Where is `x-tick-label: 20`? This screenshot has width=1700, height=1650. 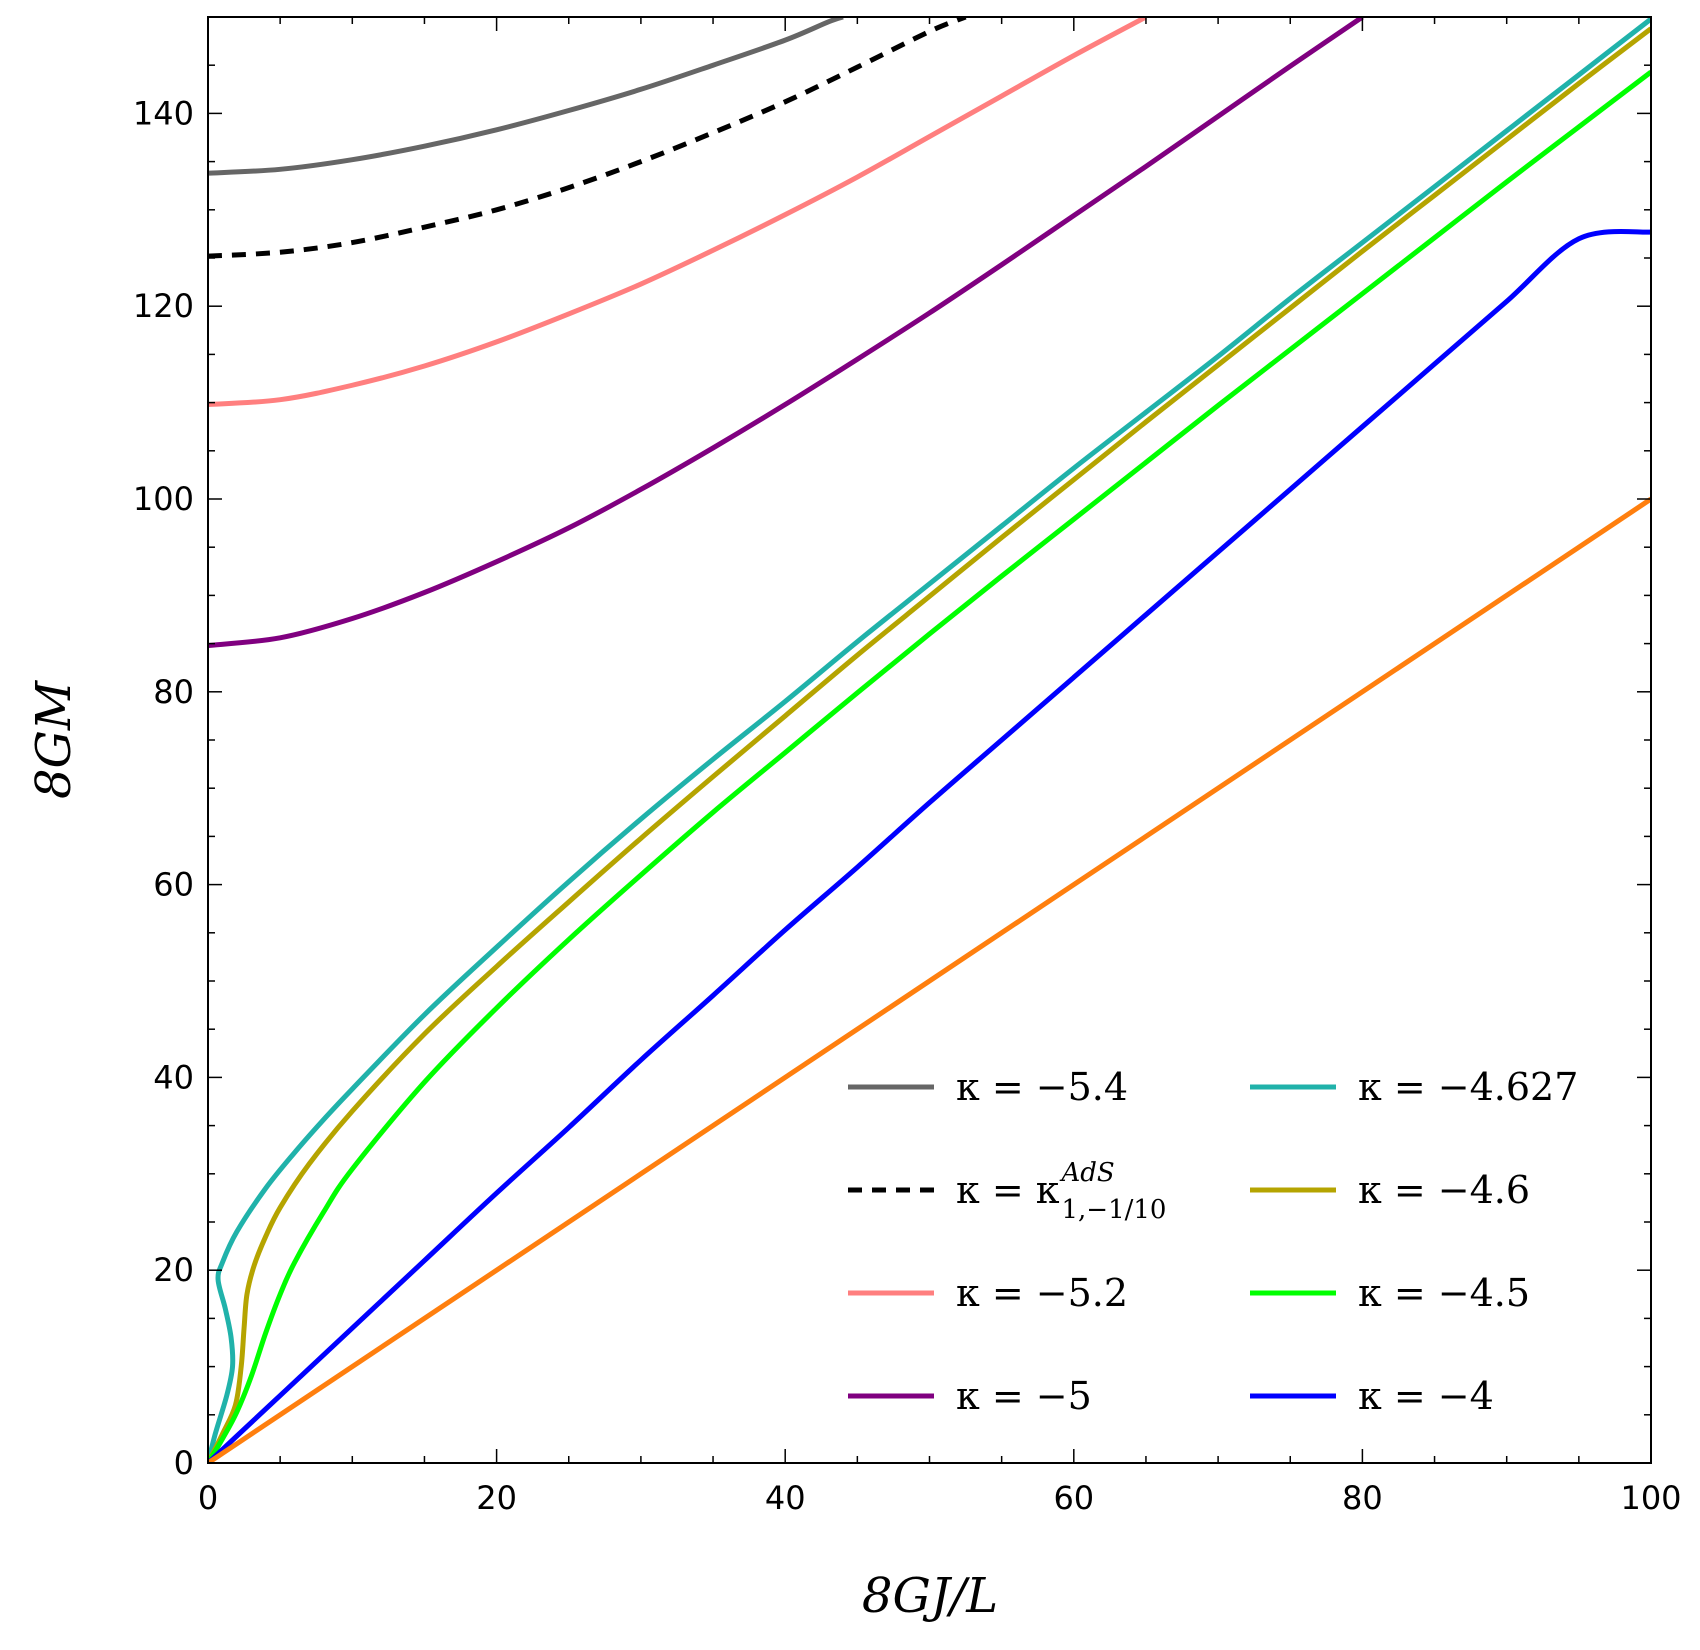
x-tick-label: 20 is located at coordinates (496, 1498).